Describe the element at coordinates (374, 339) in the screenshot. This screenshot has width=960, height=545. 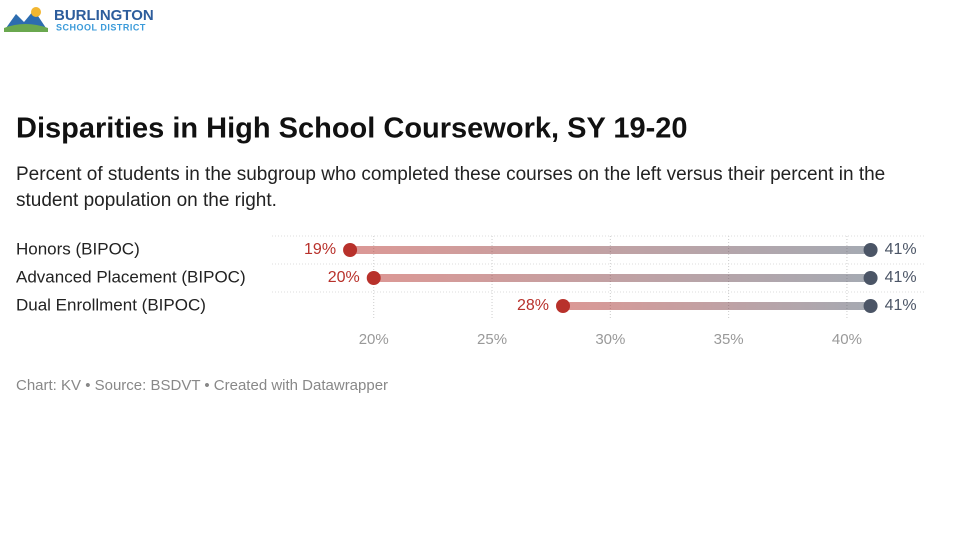
I see `x-tick-label: 20%` at that location.